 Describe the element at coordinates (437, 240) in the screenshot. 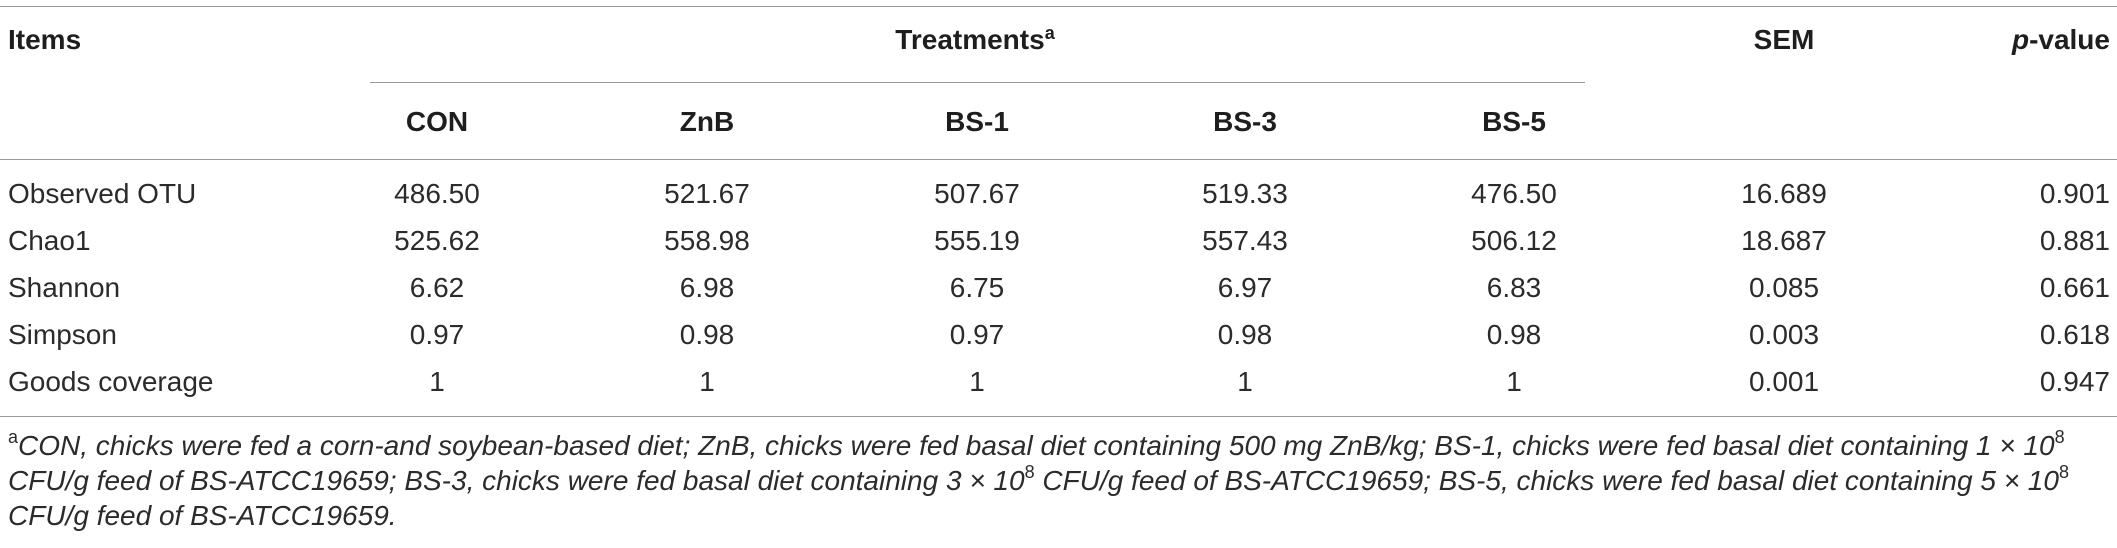

I see `table-cell: 525.62` at that location.